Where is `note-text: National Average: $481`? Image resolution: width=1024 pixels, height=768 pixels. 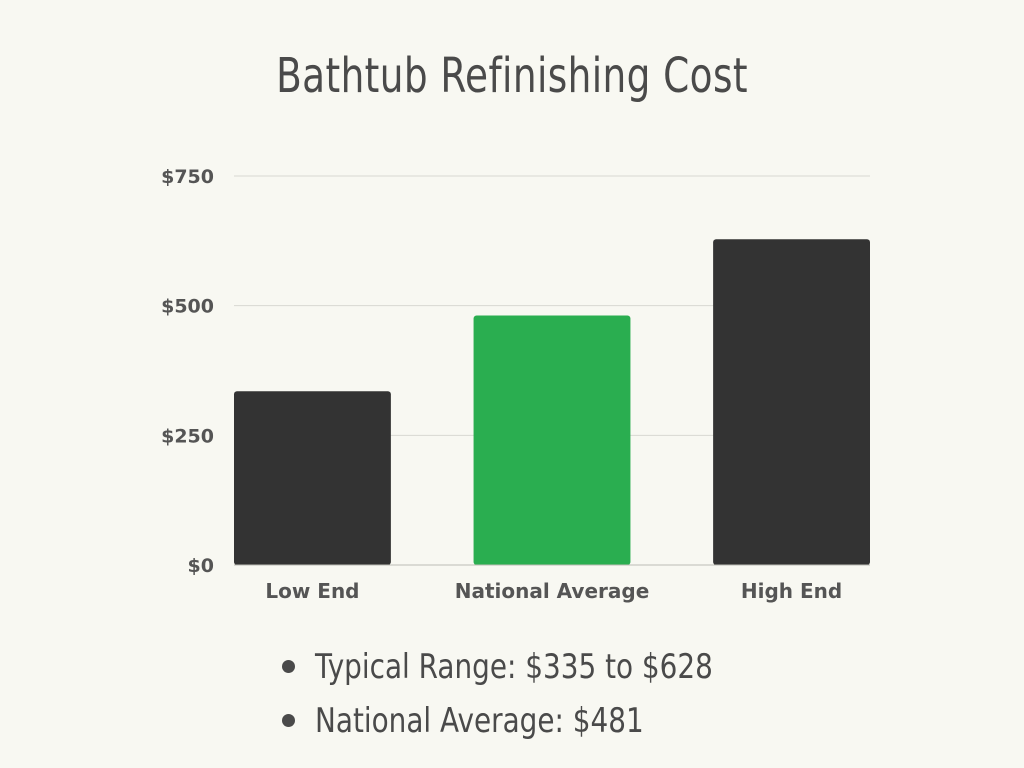
note-text: National Average: $481 is located at coordinates (479, 721).